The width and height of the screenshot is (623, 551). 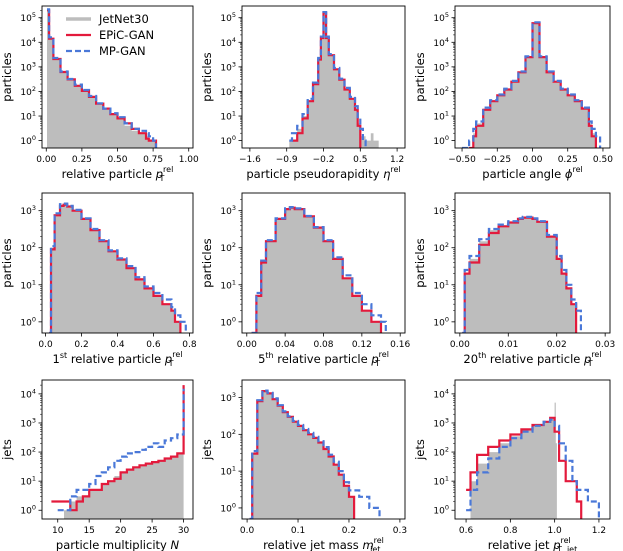 What do you see at coordinates (323, 345) in the screenshot?
I see `x-tick-label: 0.08` at bounding box center [323, 345].